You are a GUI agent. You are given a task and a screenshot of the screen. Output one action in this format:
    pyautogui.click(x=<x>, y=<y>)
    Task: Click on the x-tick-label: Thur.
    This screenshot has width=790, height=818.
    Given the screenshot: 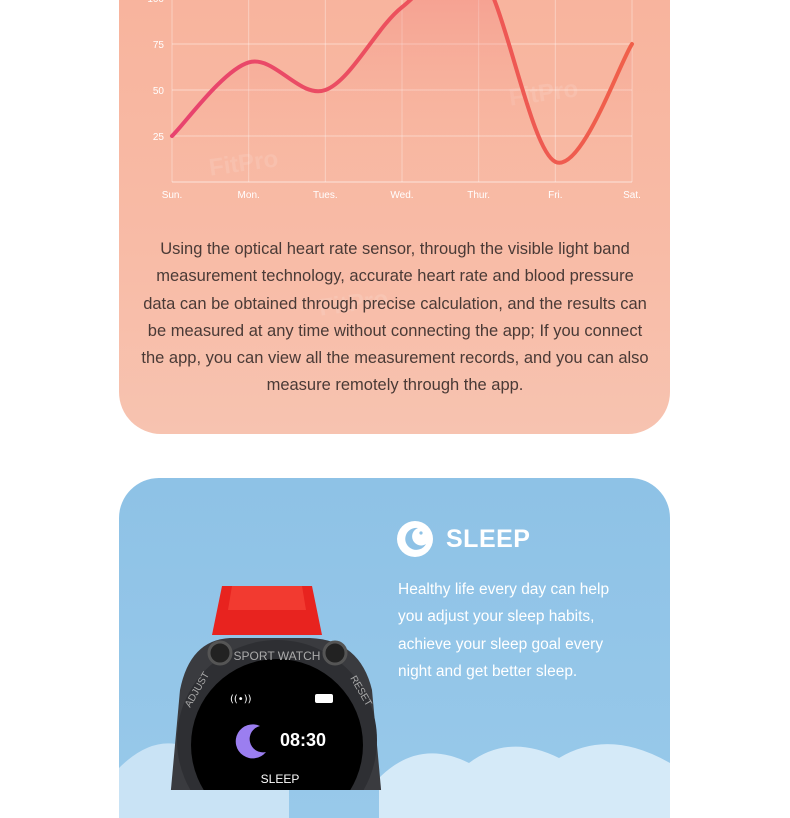 What is the action you would take?
    pyautogui.click(x=478, y=195)
    